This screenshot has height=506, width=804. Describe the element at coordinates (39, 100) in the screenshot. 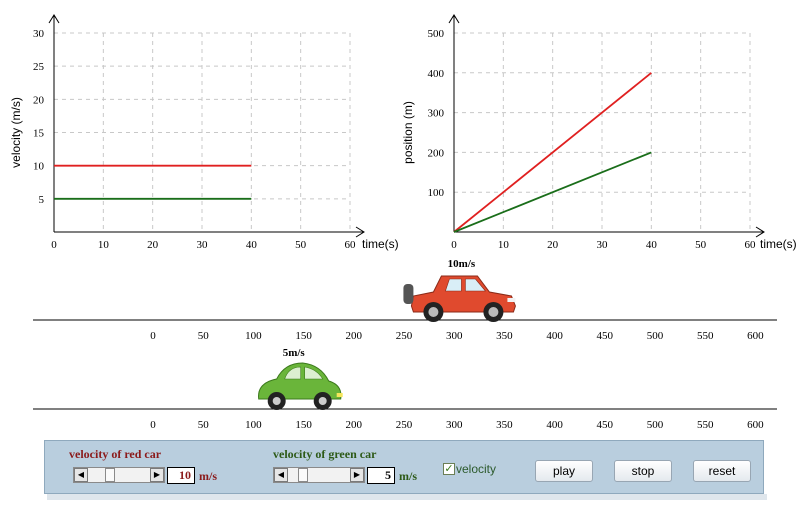

I see `y-tick-label: 20` at that location.